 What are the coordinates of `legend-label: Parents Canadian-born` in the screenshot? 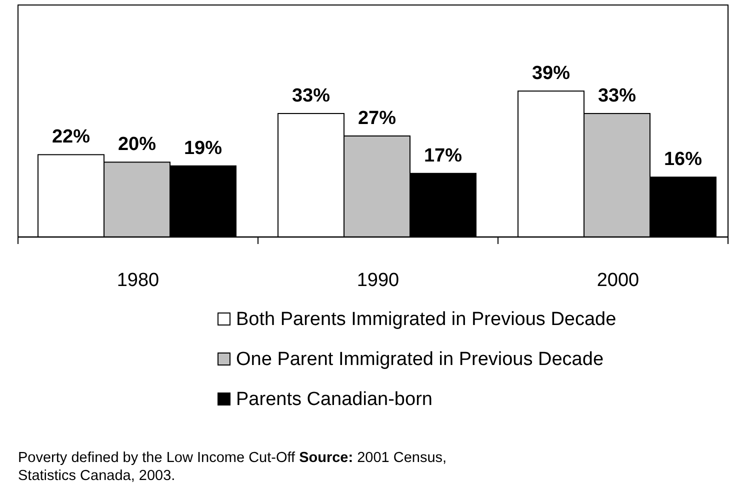 It's located at (334, 399).